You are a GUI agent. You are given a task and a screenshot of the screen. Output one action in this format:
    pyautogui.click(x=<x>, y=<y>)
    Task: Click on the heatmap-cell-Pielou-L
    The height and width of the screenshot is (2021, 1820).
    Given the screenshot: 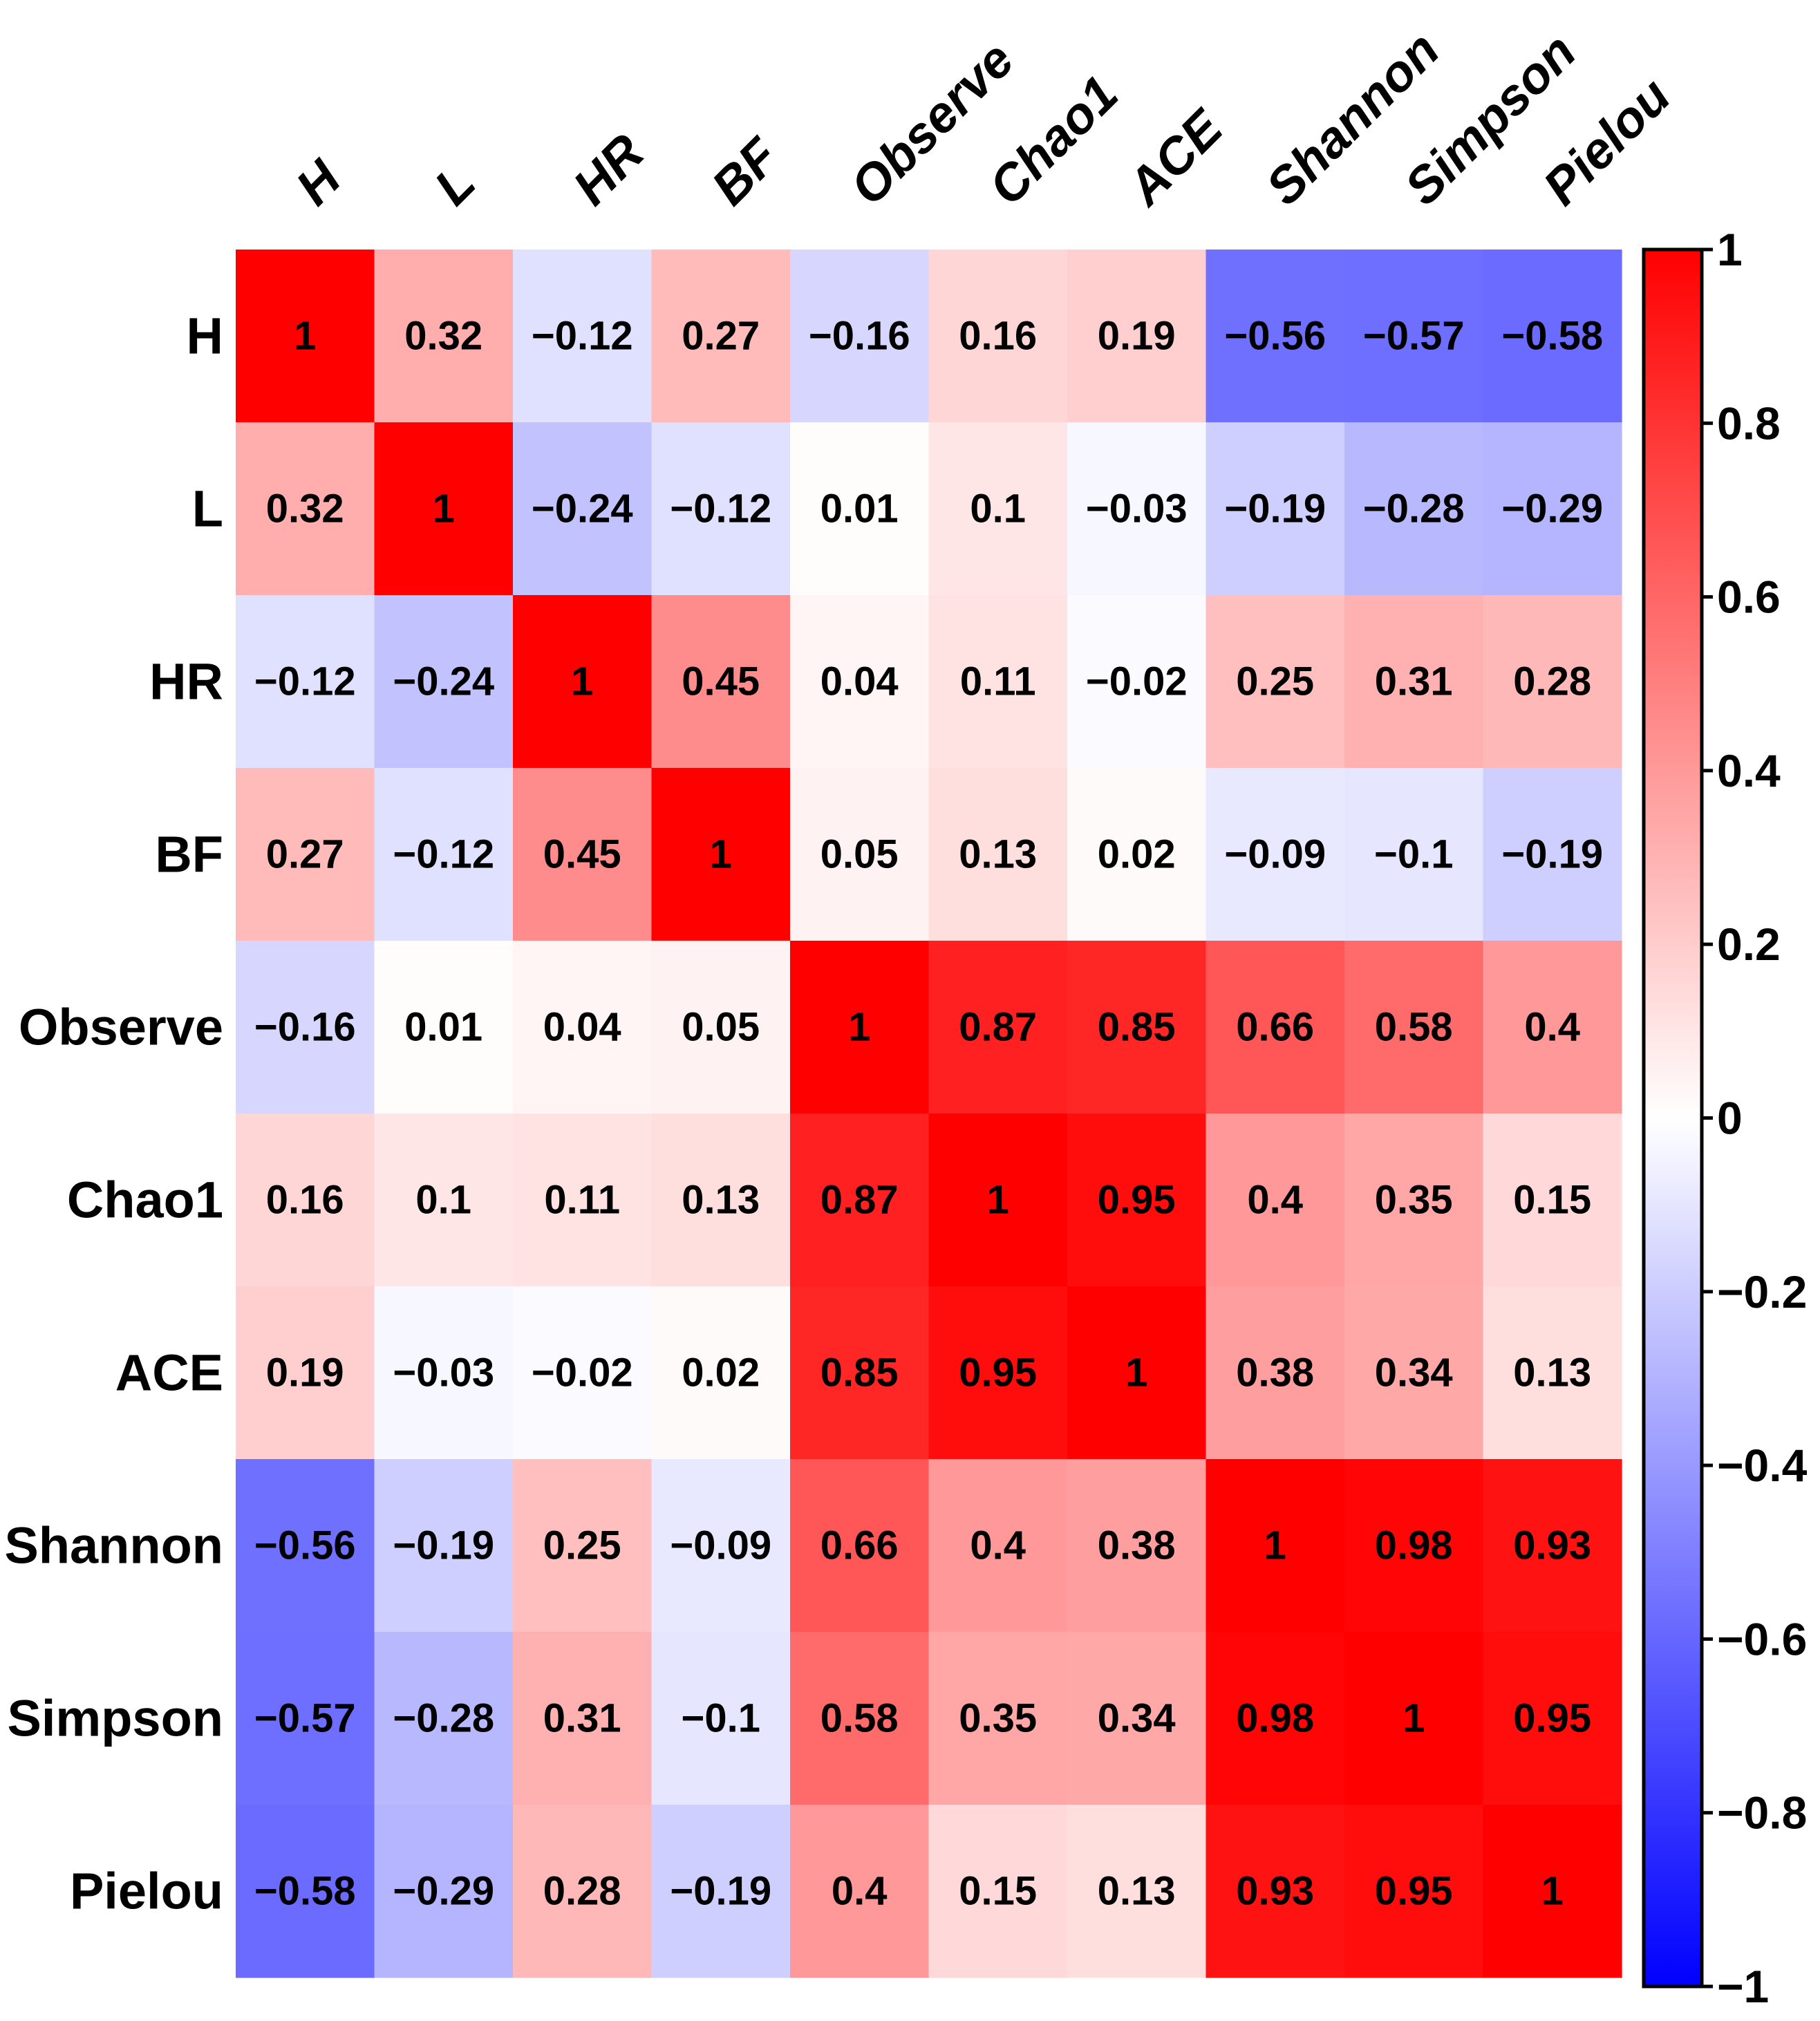 What is the action you would take?
    pyautogui.click(x=444, y=1891)
    